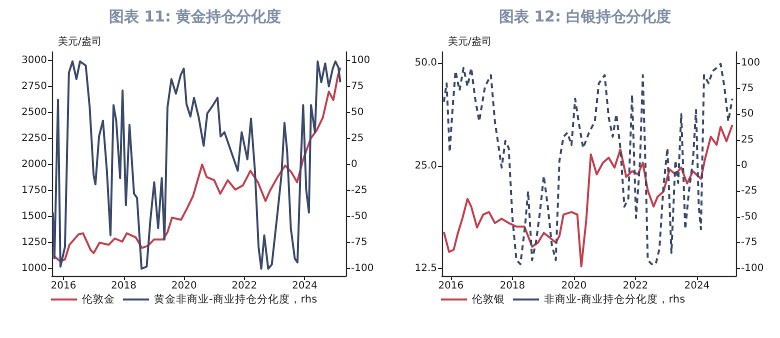 This screenshot has width=780, height=338. What do you see at coordinates (34, 190) in the screenshot?
I see `y-tick-label: 1750` at bounding box center [34, 190].